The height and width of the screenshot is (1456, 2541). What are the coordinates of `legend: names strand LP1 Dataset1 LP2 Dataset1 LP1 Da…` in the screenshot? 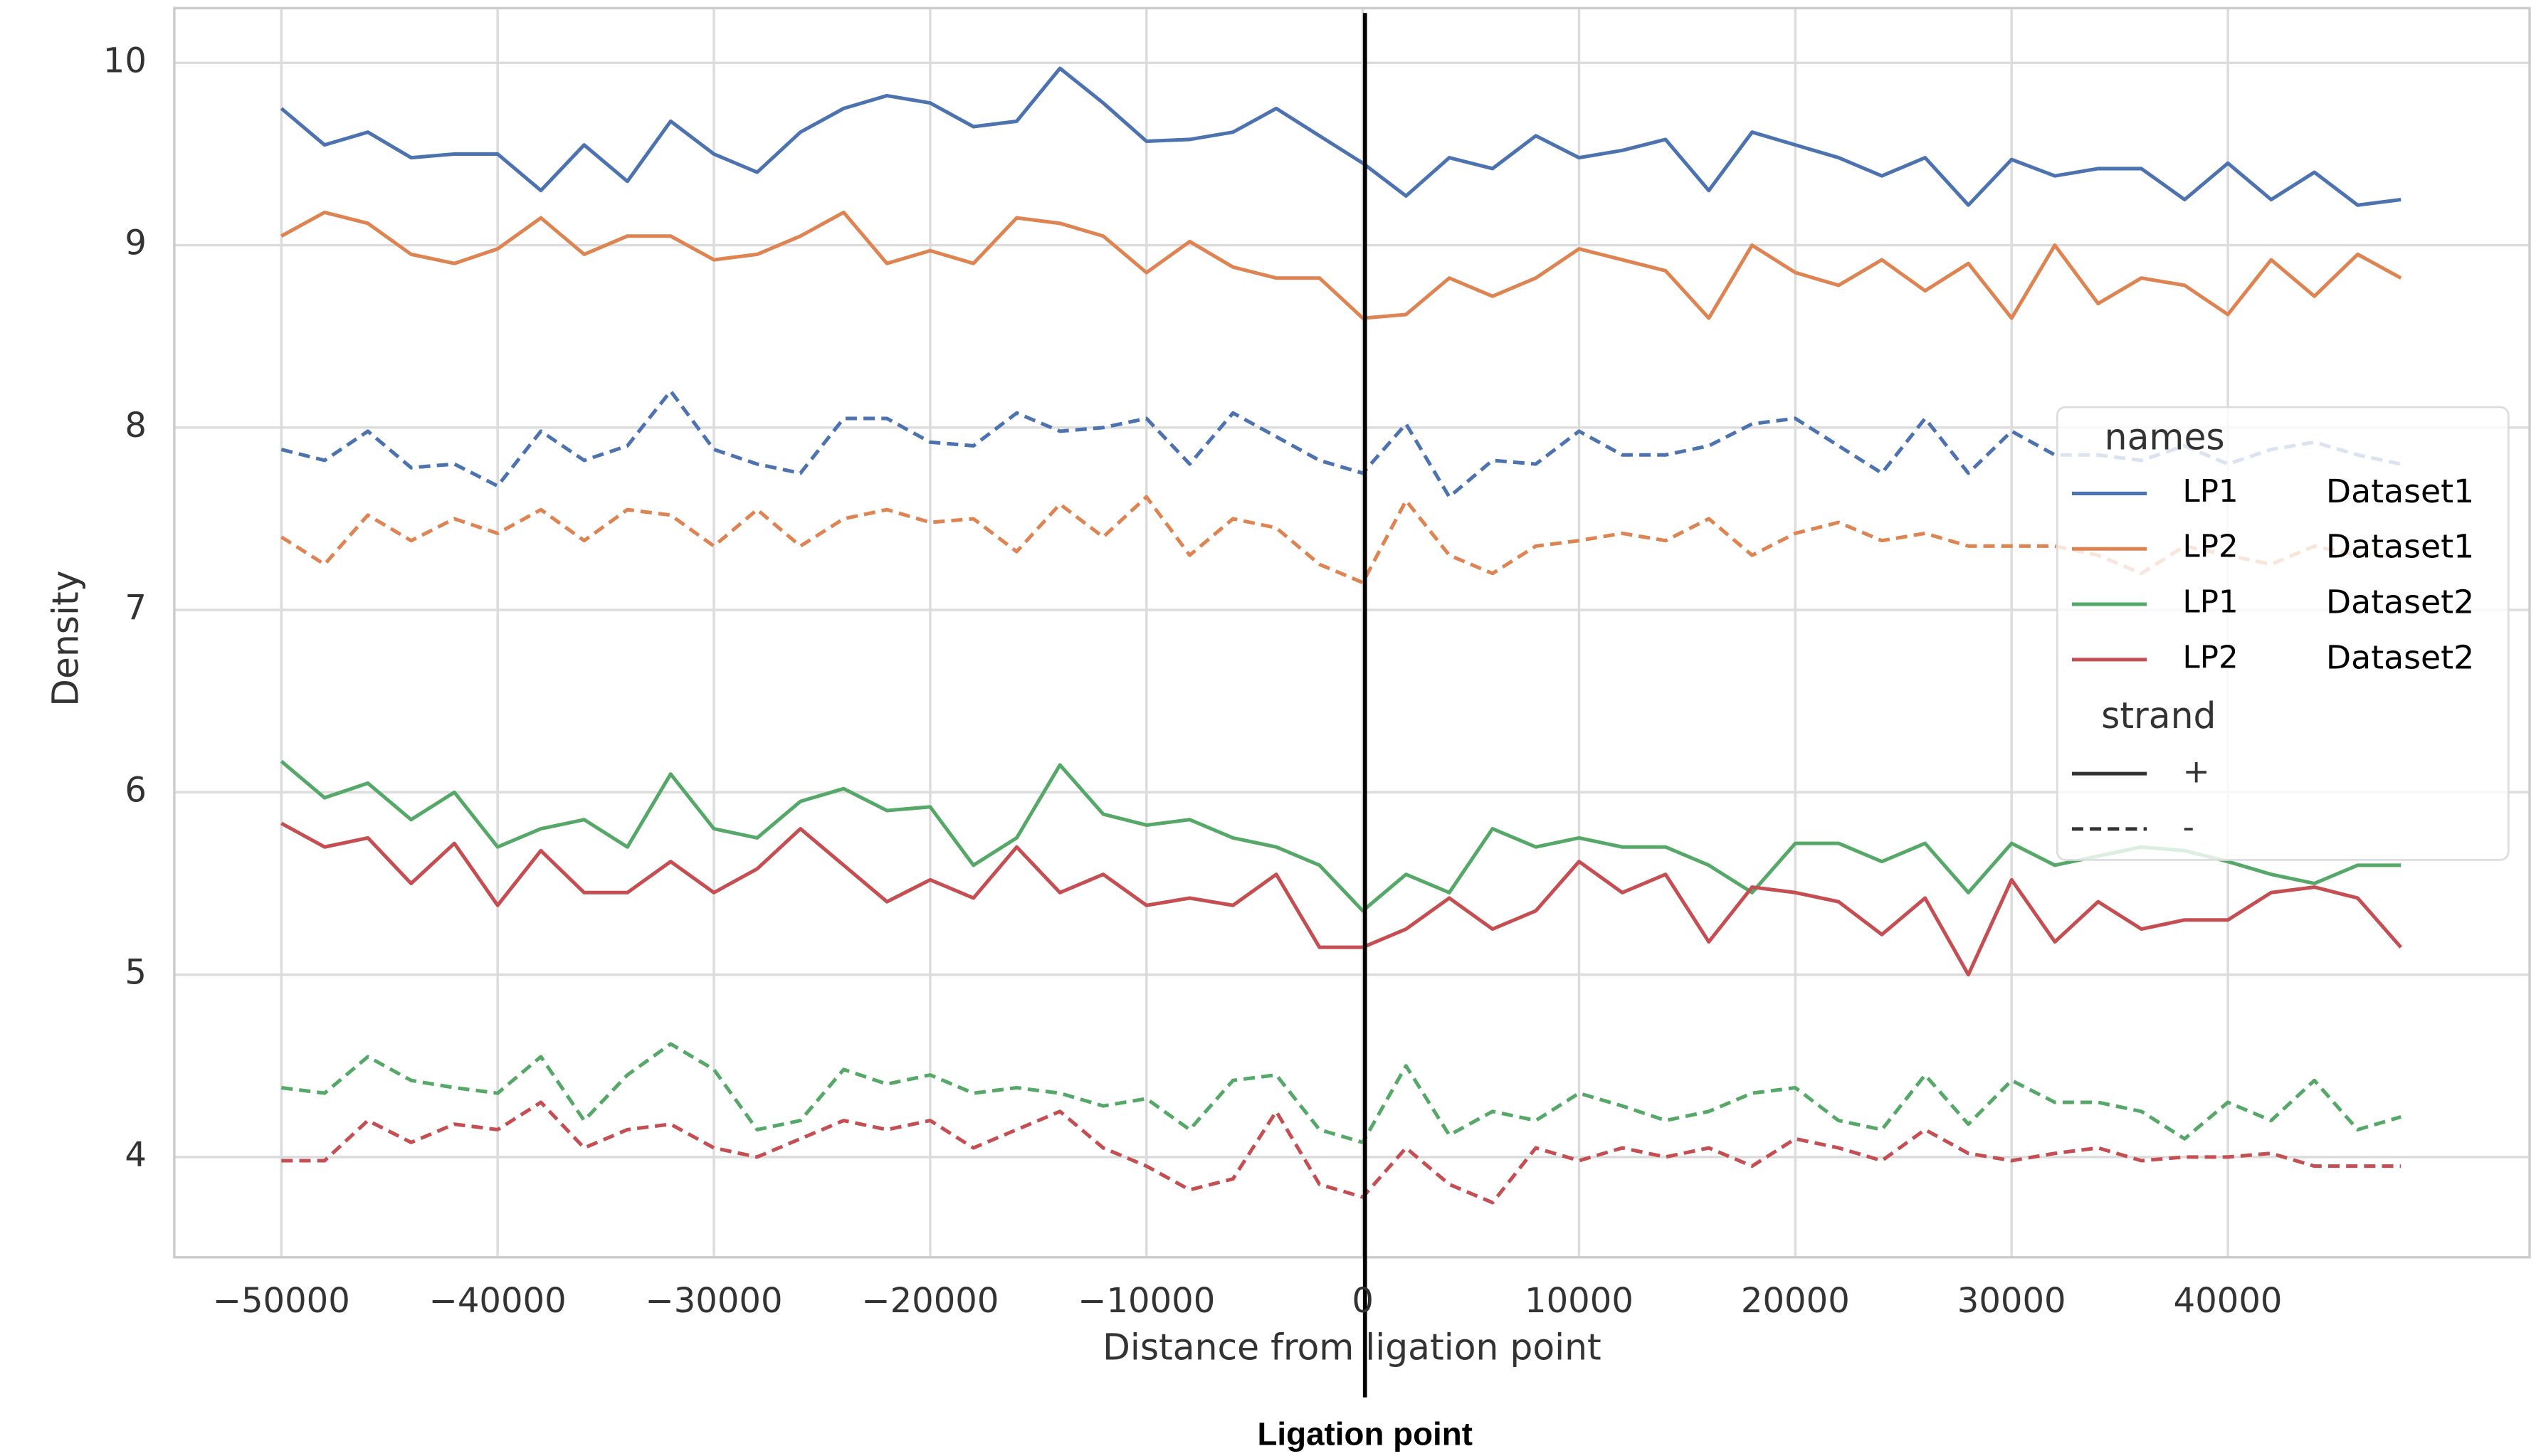 It's located at (2283, 633).